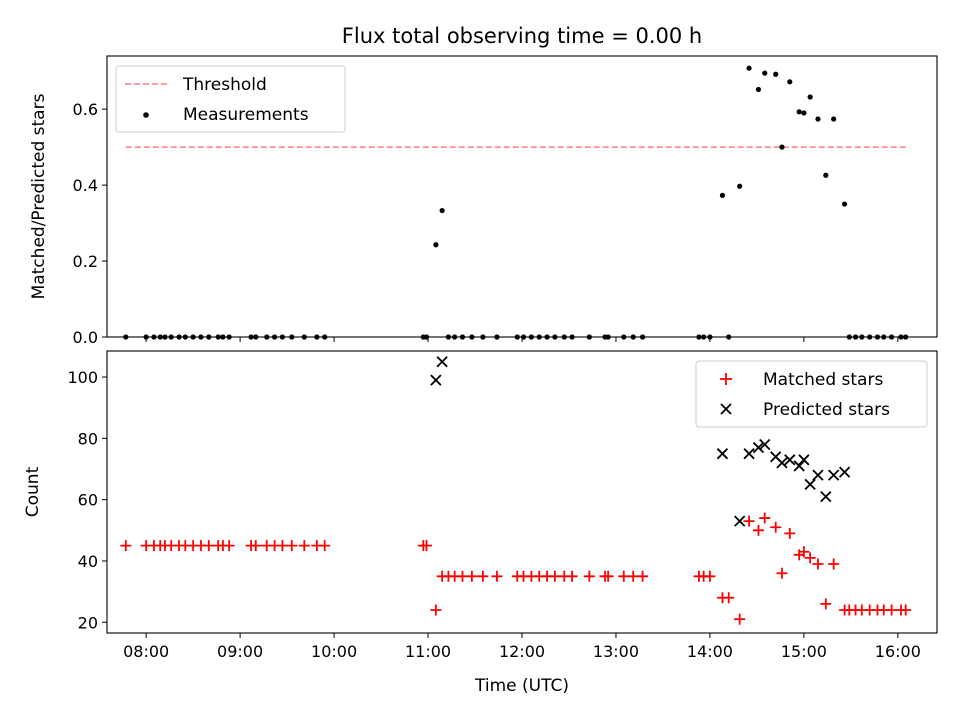 This screenshot has height=720, width=960. I want to click on legend-measurements-label: Measurements, so click(246, 115).